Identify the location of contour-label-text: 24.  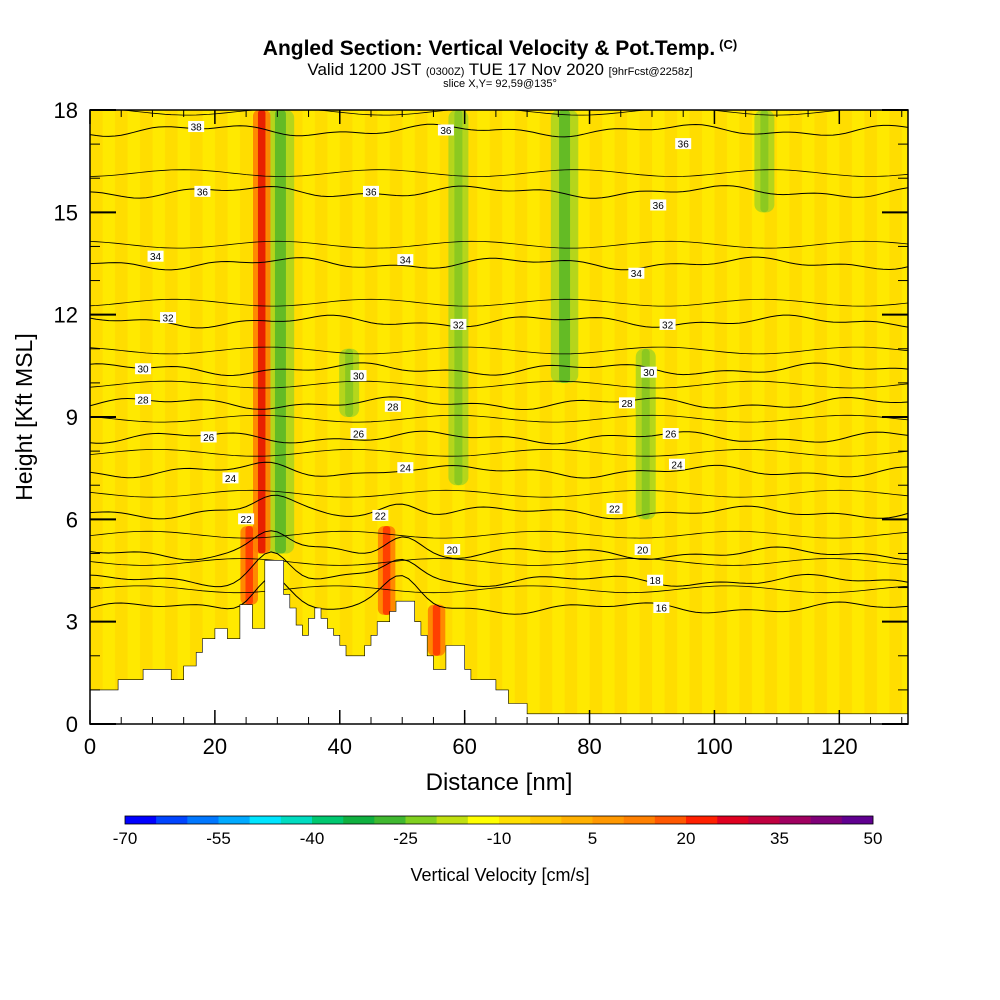
(406, 469).